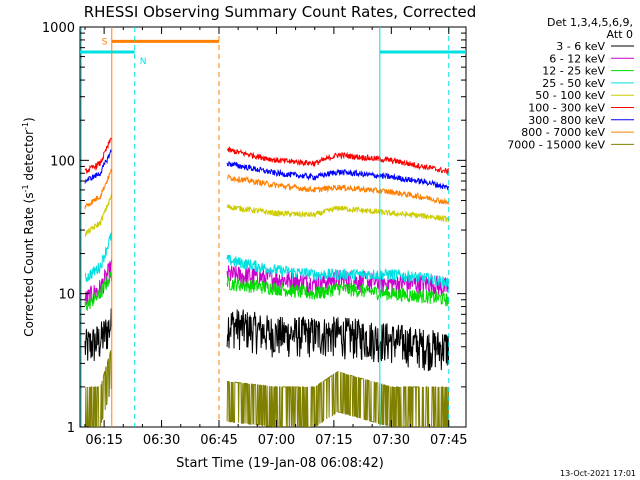  I want to click on legend-label: 25 - 50 keV, so click(573, 83).